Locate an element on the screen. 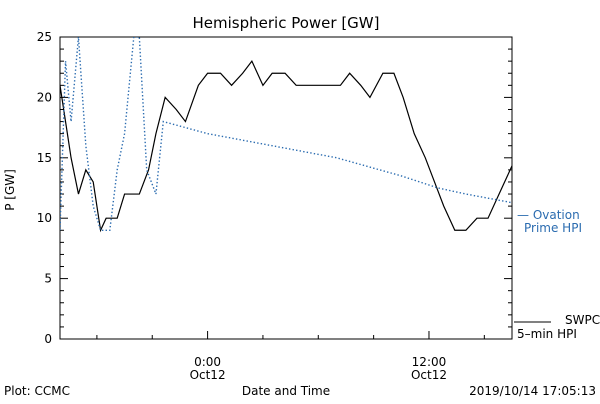 The height and width of the screenshot is (404, 600). y-tick-label: 20 is located at coordinates (44, 97).